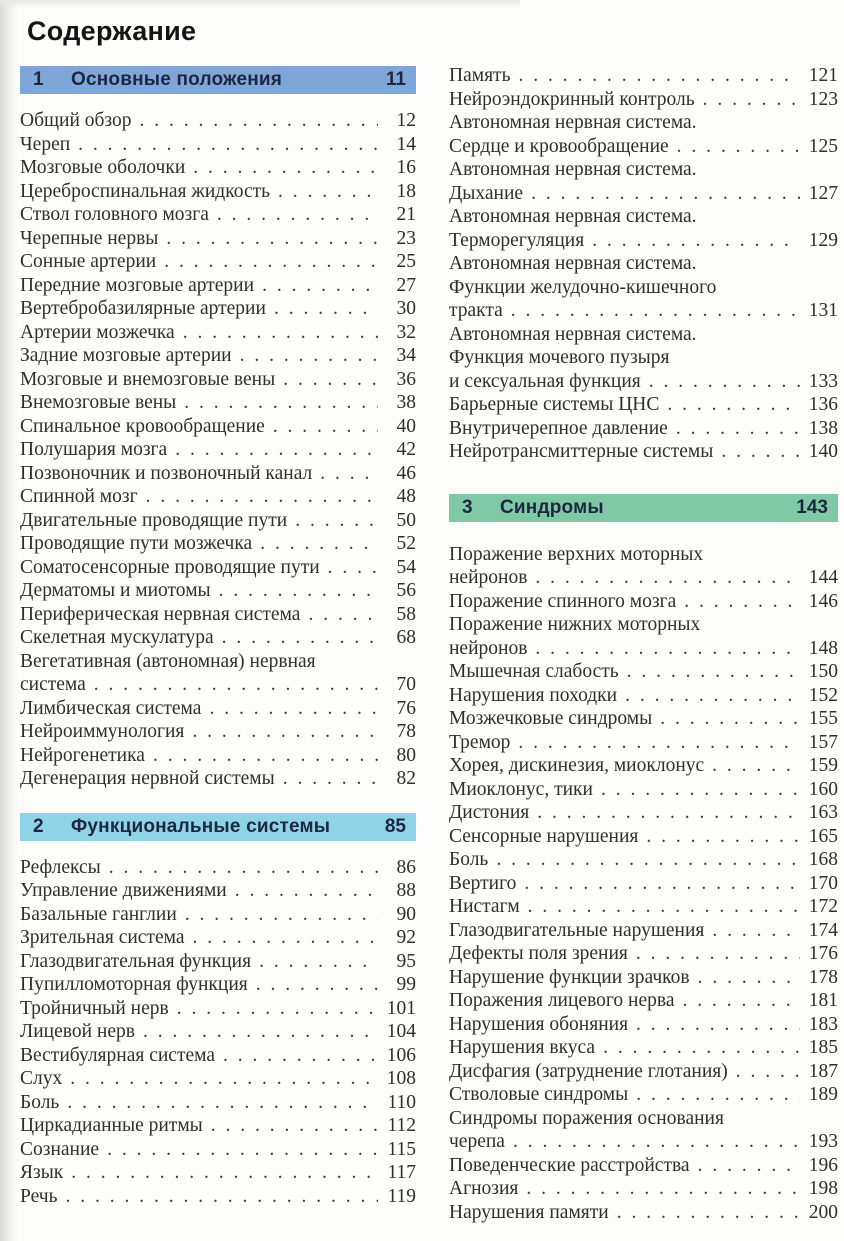 This screenshot has width=844, height=1241. I want to click on entry-title: Дерматомы и миотомы, so click(115, 590).